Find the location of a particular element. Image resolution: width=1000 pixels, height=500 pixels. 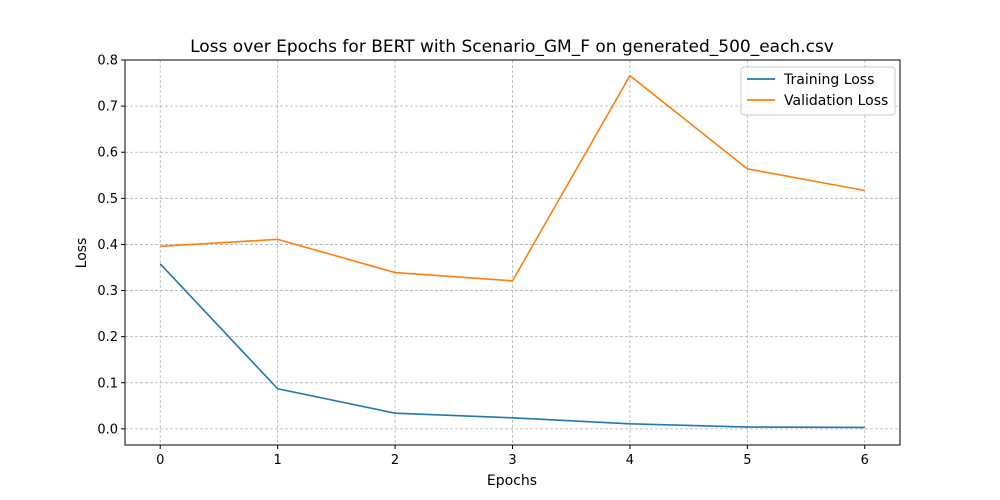

y-tick-label: 0.3 is located at coordinates (107, 291).